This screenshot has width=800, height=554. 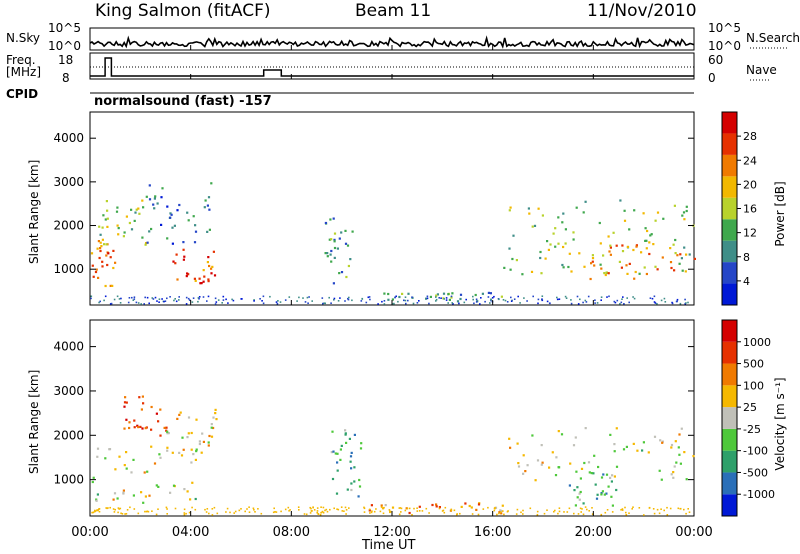 I want to click on colorbar-segment, so click(x=729, y=294).